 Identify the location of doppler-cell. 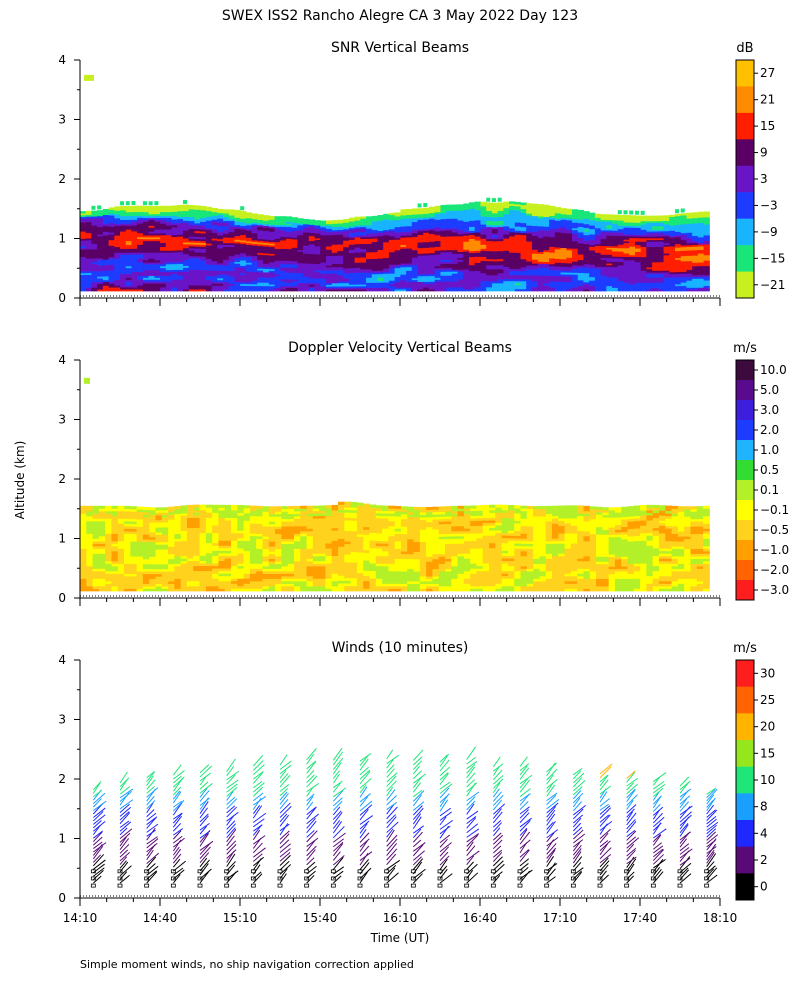
(90, 537).